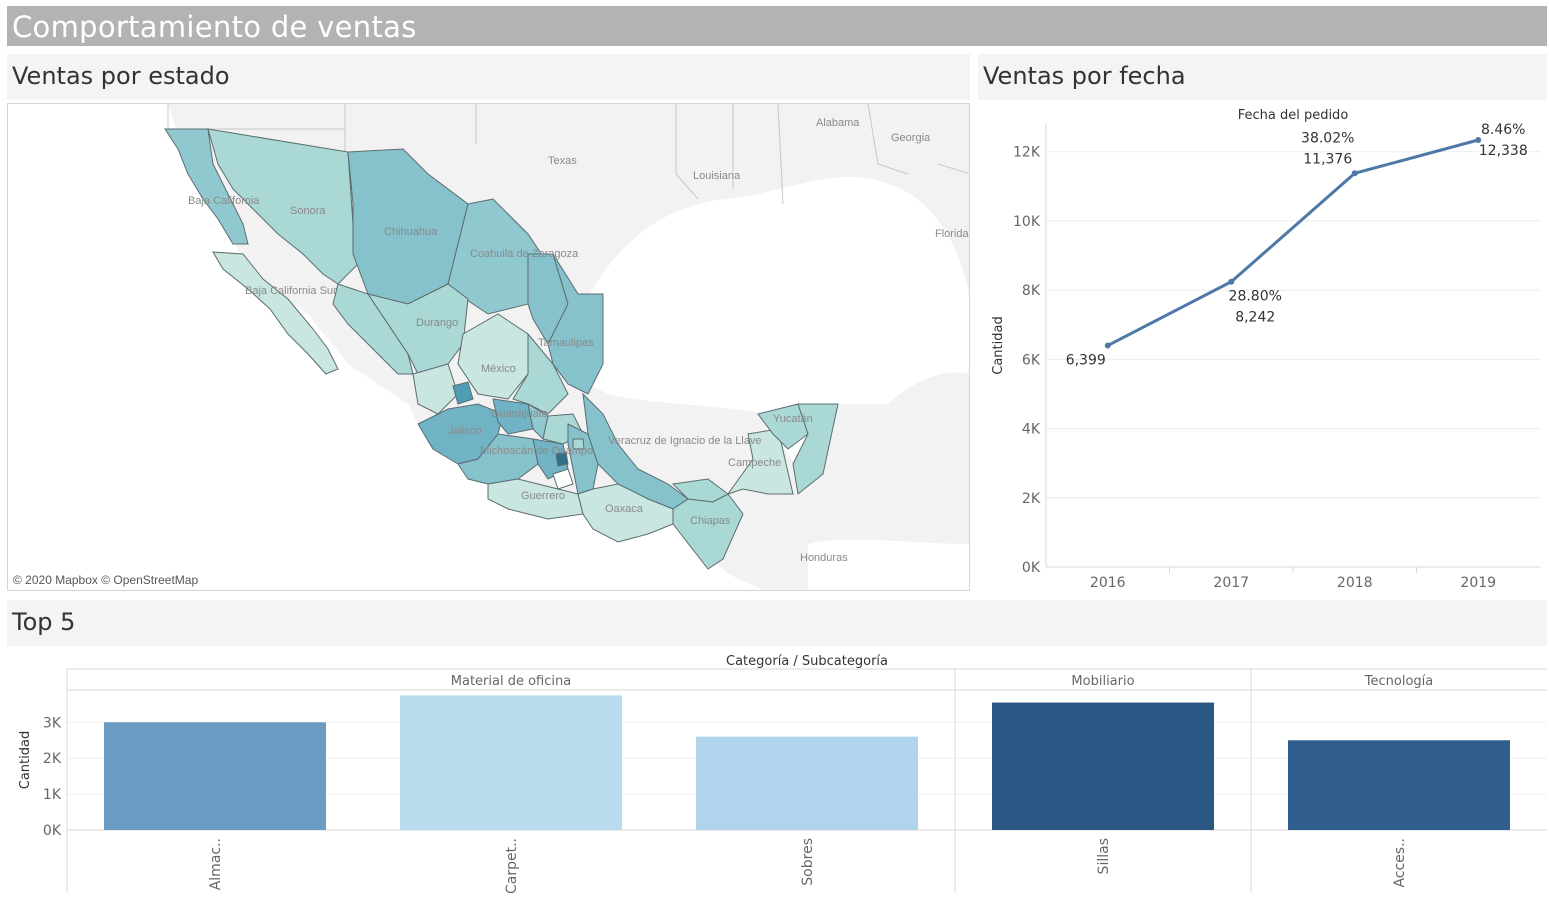 This screenshot has height=897, width=1549. I want to click on state-chiapas, so click(708, 531).